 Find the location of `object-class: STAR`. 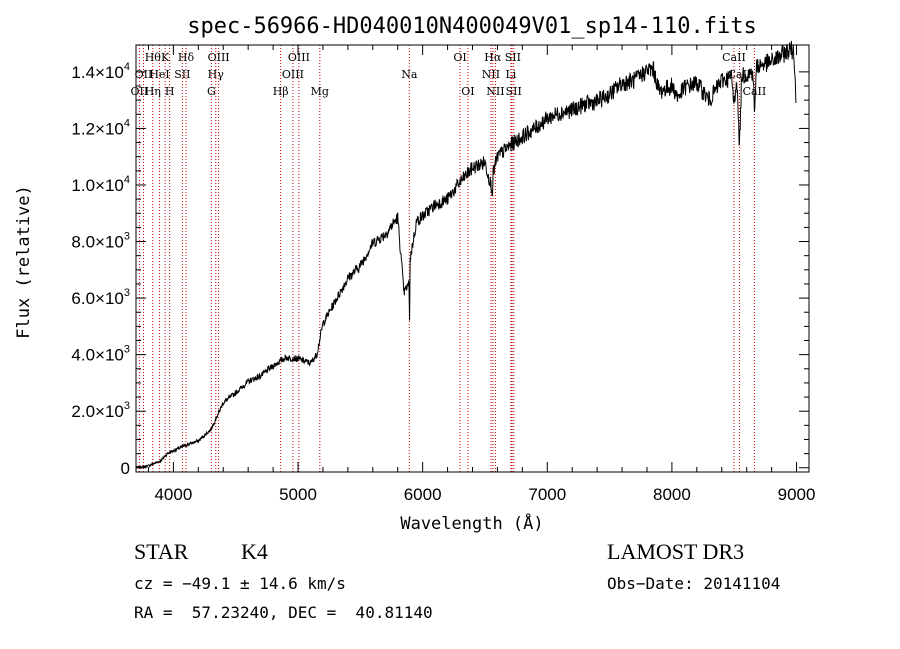

object-class: STAR is located at coordinates (161, 551).